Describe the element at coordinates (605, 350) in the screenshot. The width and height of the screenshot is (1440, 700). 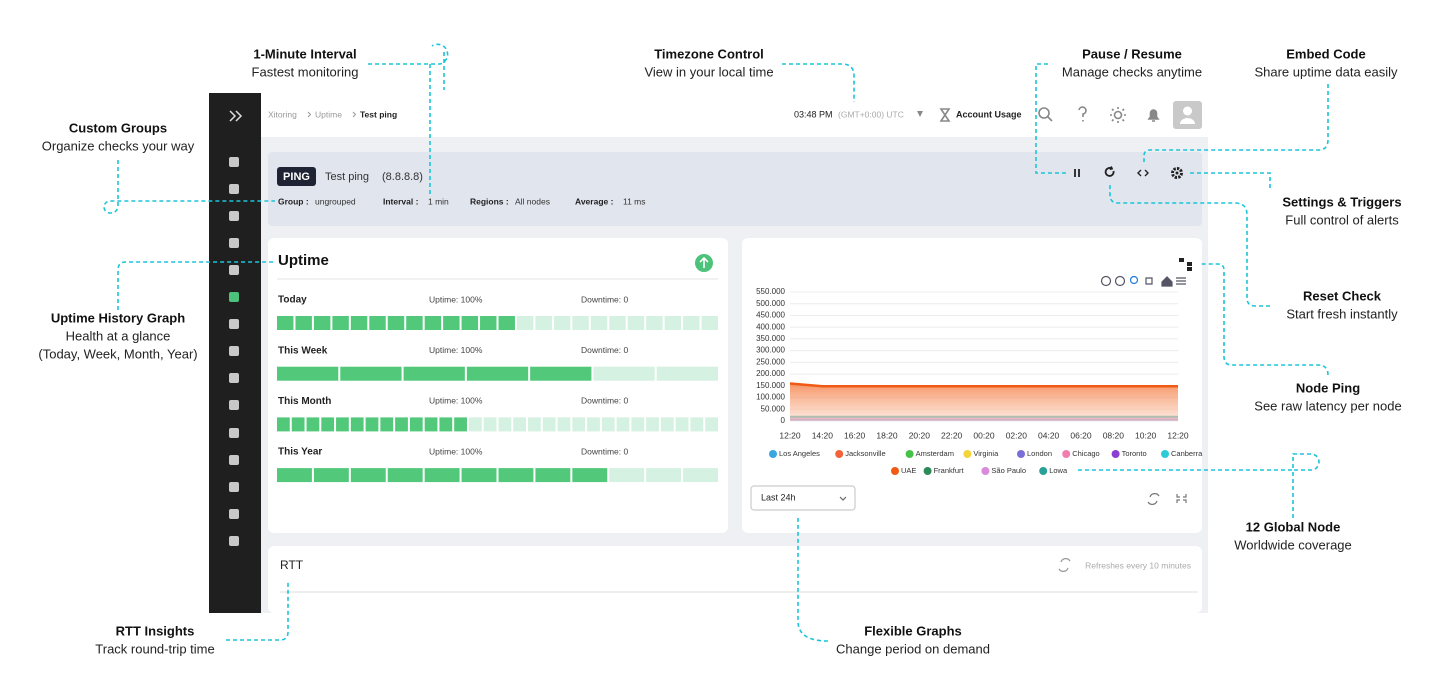
I see `downtime-text: Downtime: 0` at that location.